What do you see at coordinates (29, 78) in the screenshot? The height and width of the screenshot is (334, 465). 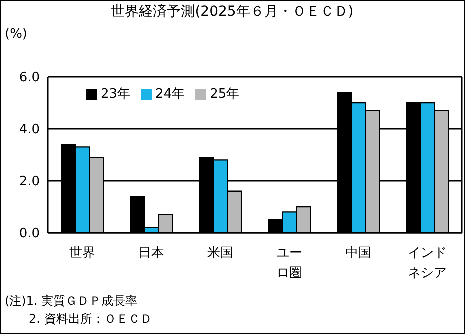 I see `y-tick-label: 6.0` at bounding box center [29, 78].